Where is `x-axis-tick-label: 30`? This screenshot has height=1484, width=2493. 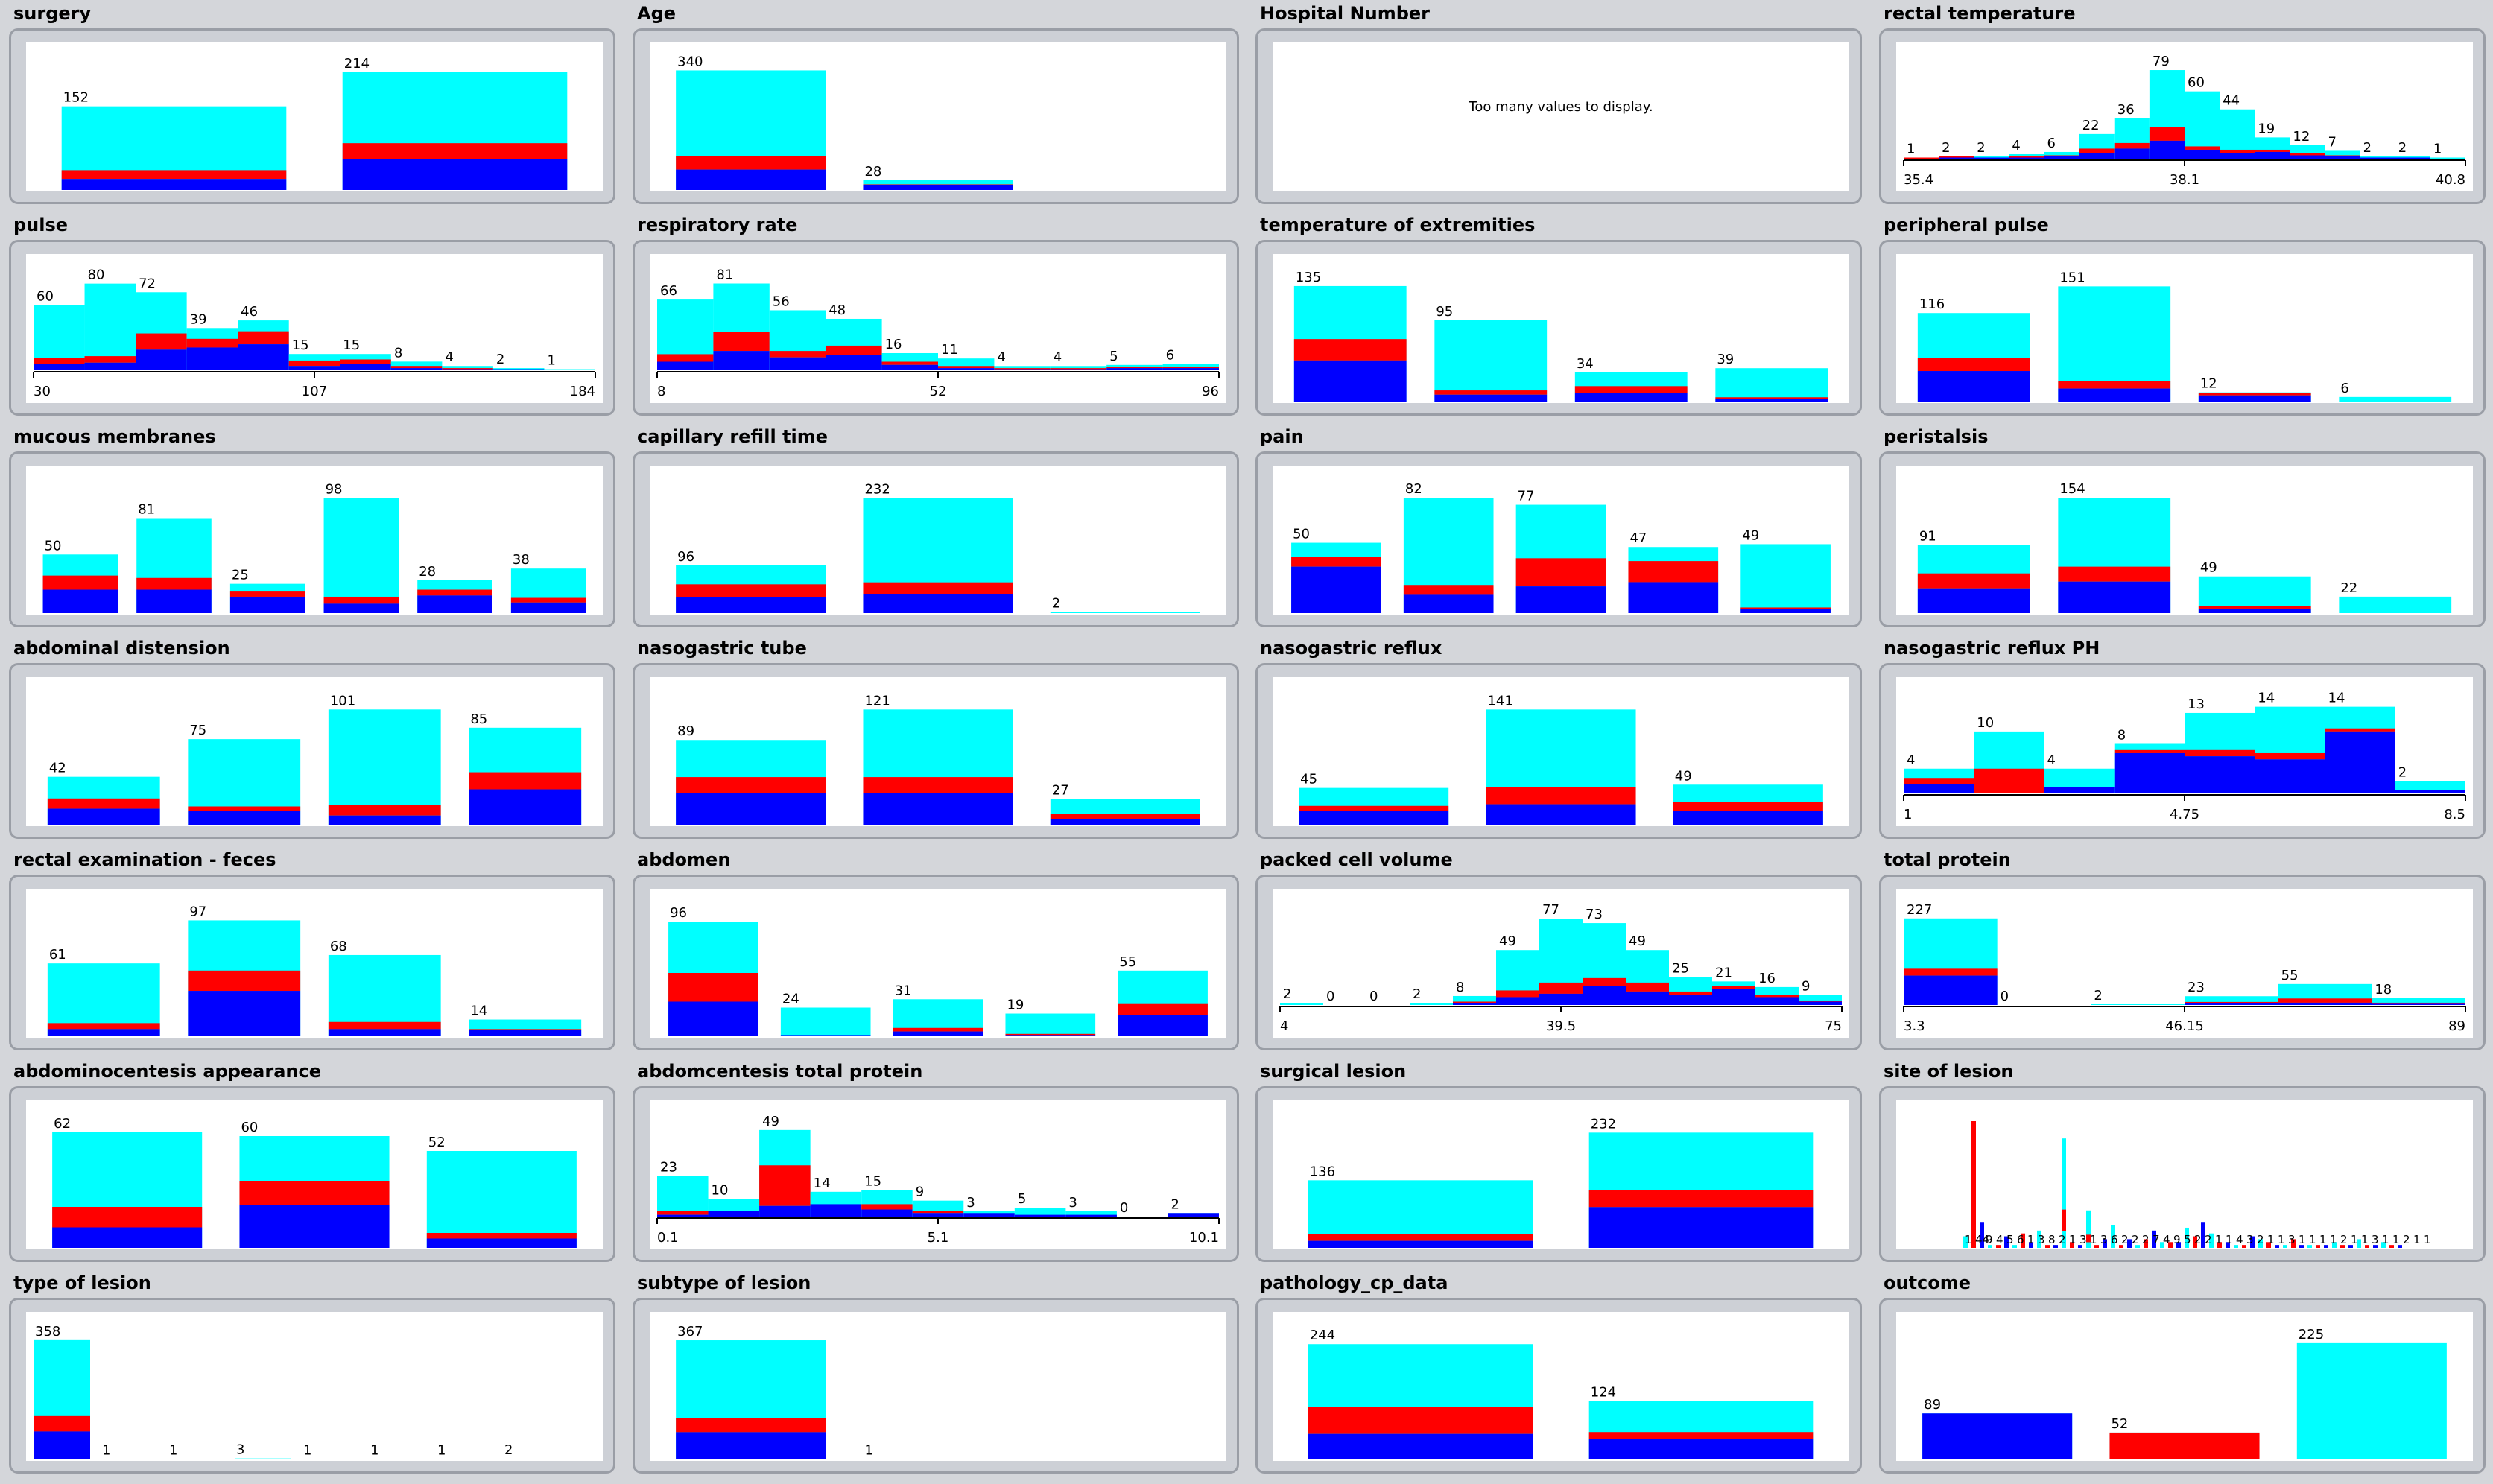 x-axis-tick-label: 30 is located at coordinates (42, 392).